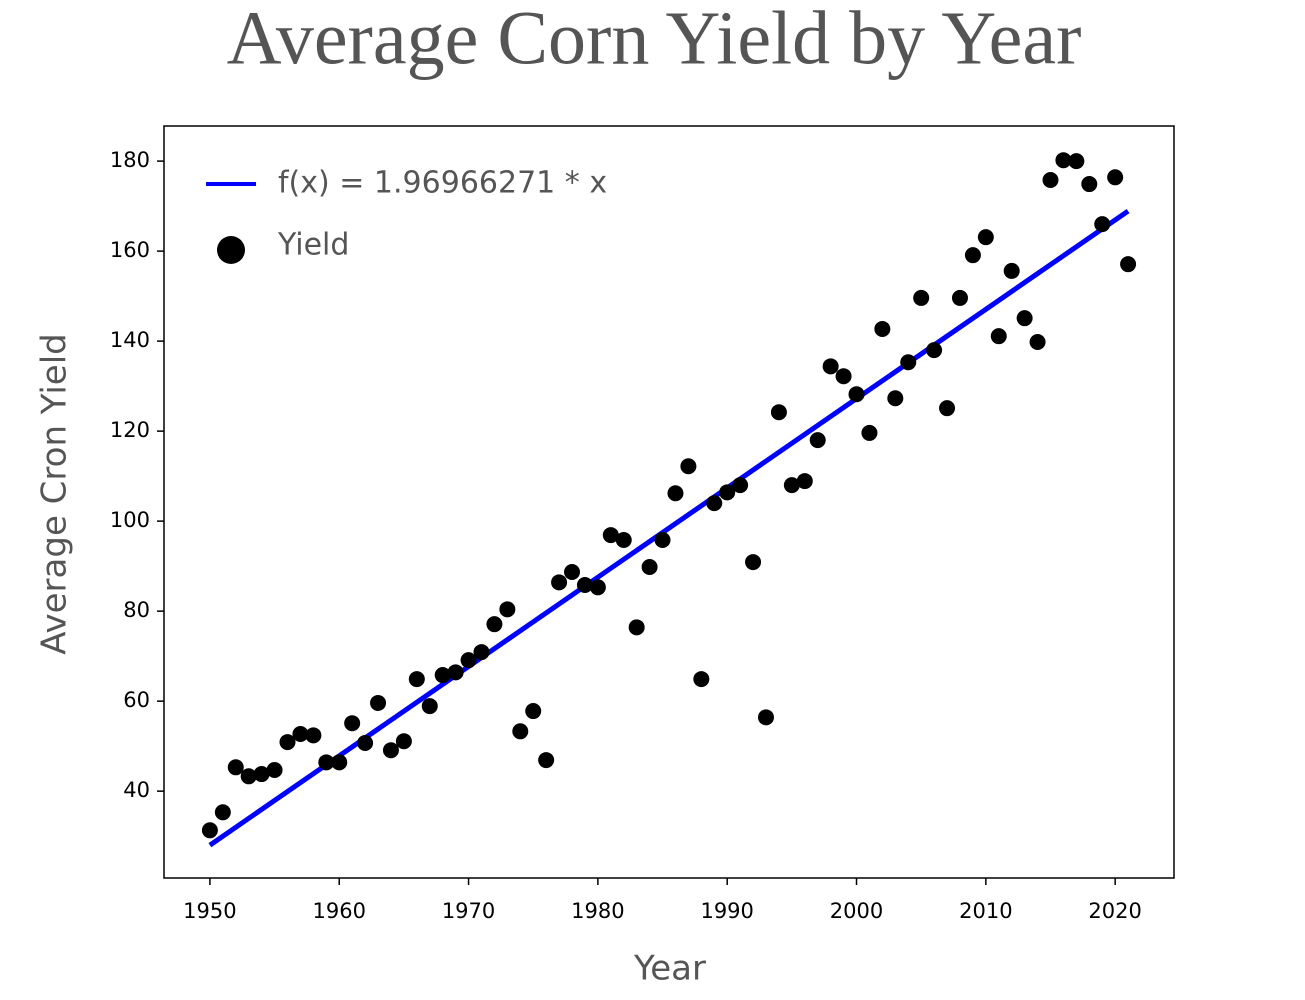 The image size is (1305, 1000). Describe the element at coordinates (136, 700) in the screenshot. I see `y-tick-label: 60` at that location.